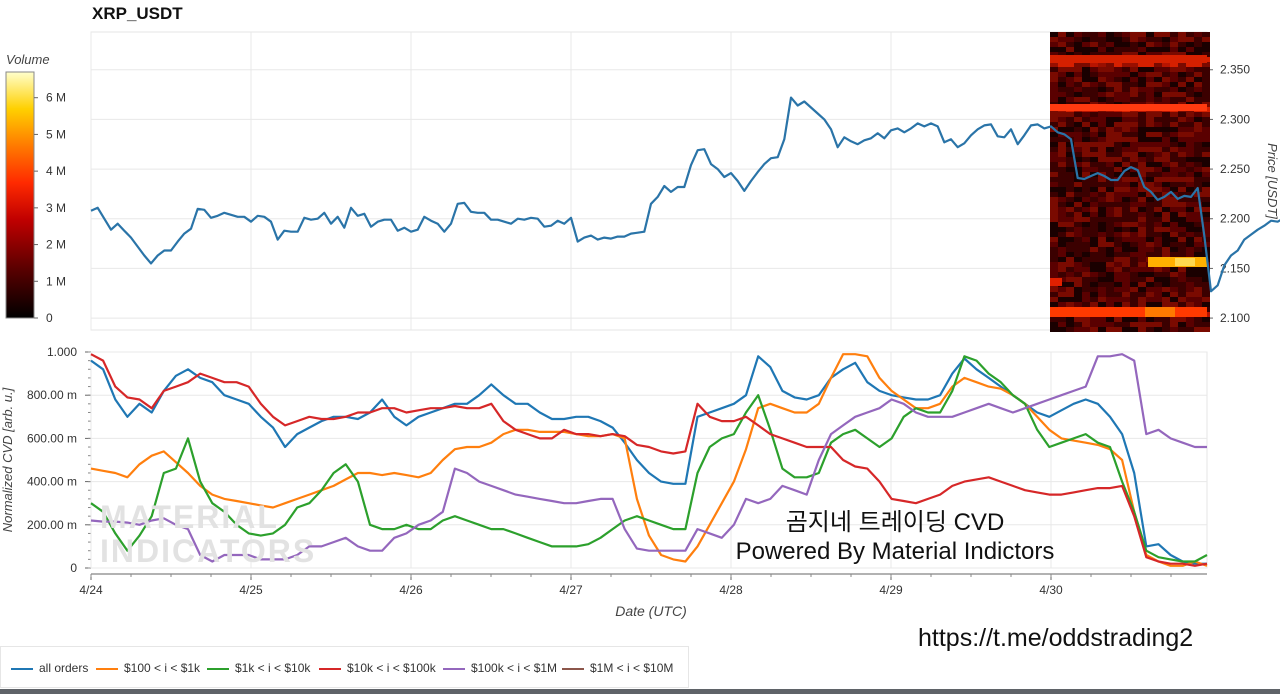  I want to click on cvd-tick-label: 1.000, so click(62, 352).